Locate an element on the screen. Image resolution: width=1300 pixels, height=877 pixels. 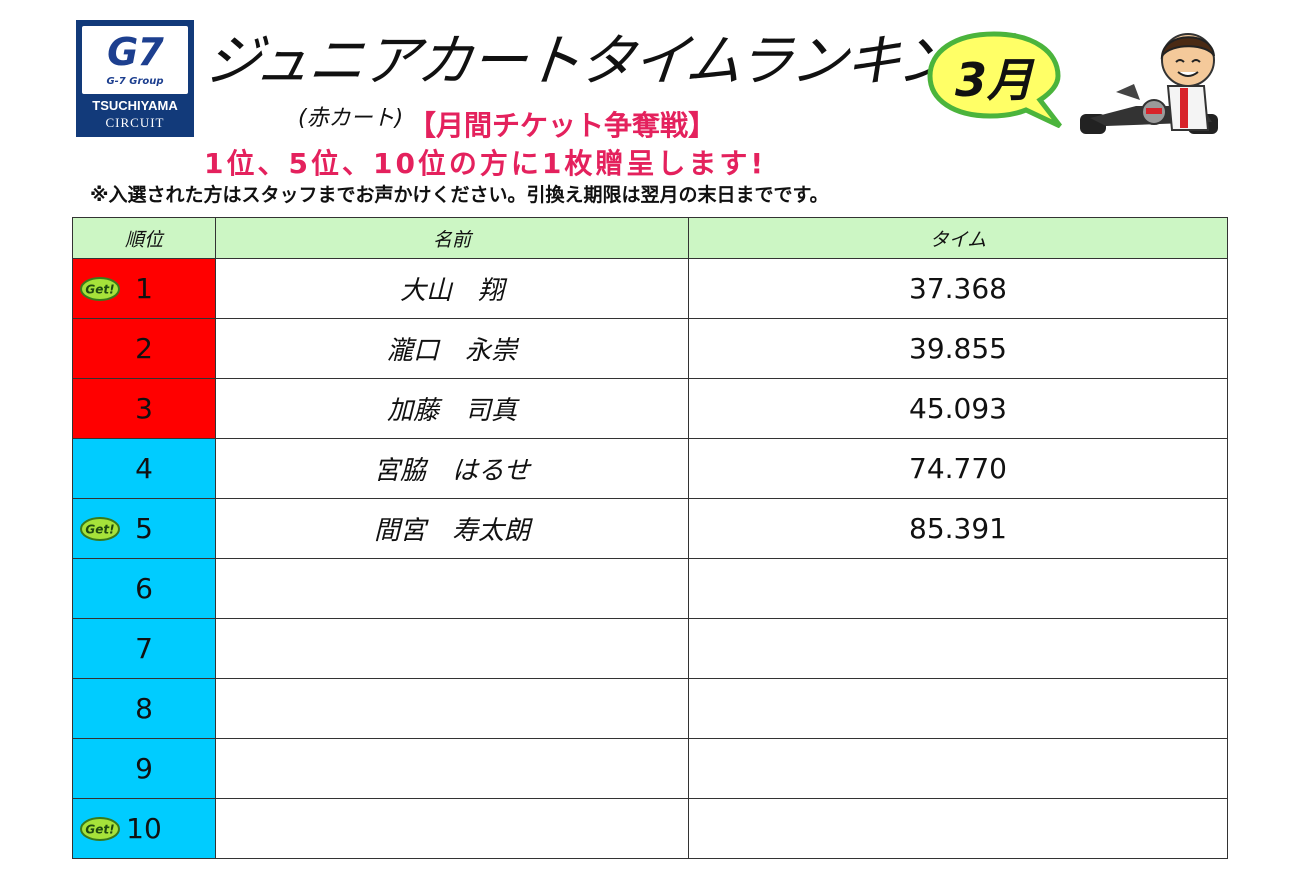
logo-name-line1: TSUCHIYAMA is located at coordinates (135, 105).